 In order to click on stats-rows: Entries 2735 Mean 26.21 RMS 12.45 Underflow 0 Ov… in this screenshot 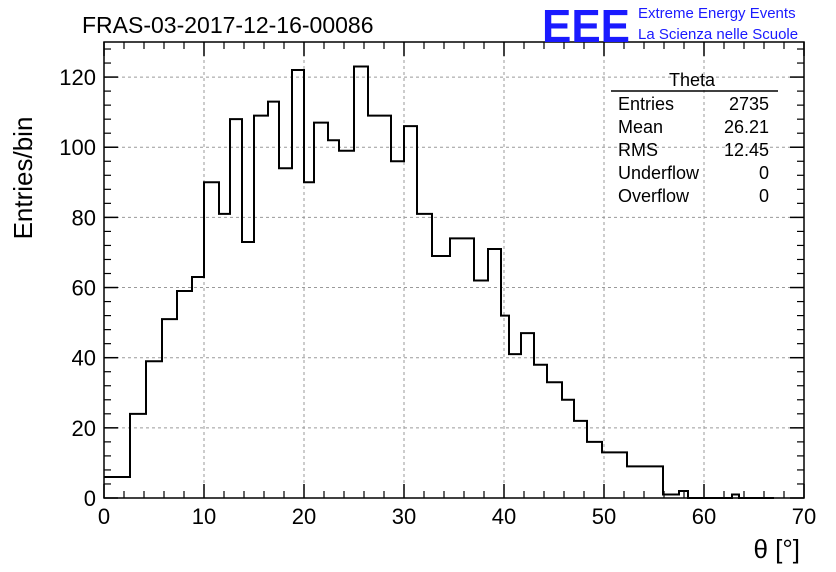, I will do `click(693, 150)`.